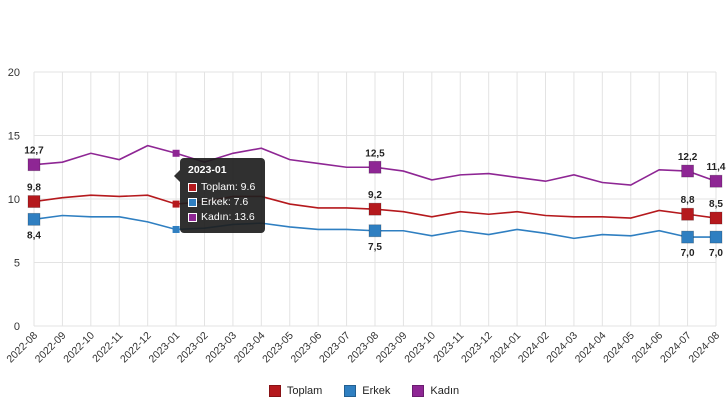 The image size is (728, 410). What do you see at coordinates (418, 391) in the screenshot?
I see `legend-swatch-kadin` at bounding box center [418, 391].